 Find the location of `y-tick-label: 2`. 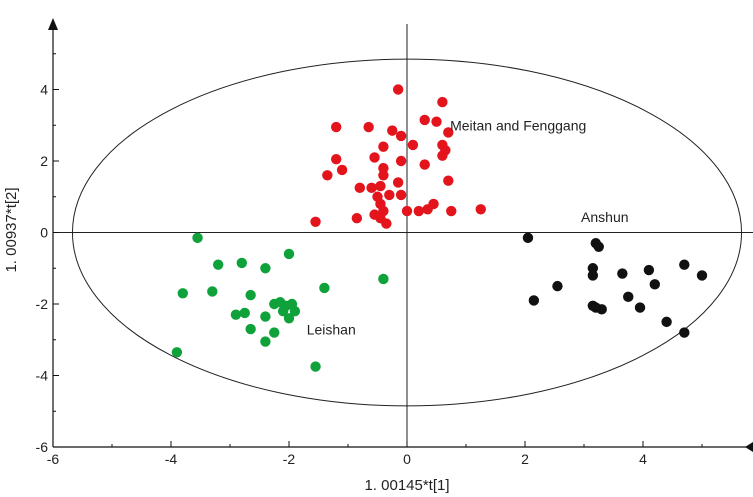

y-tick-label: 2 is located at coordinates (44, 161).